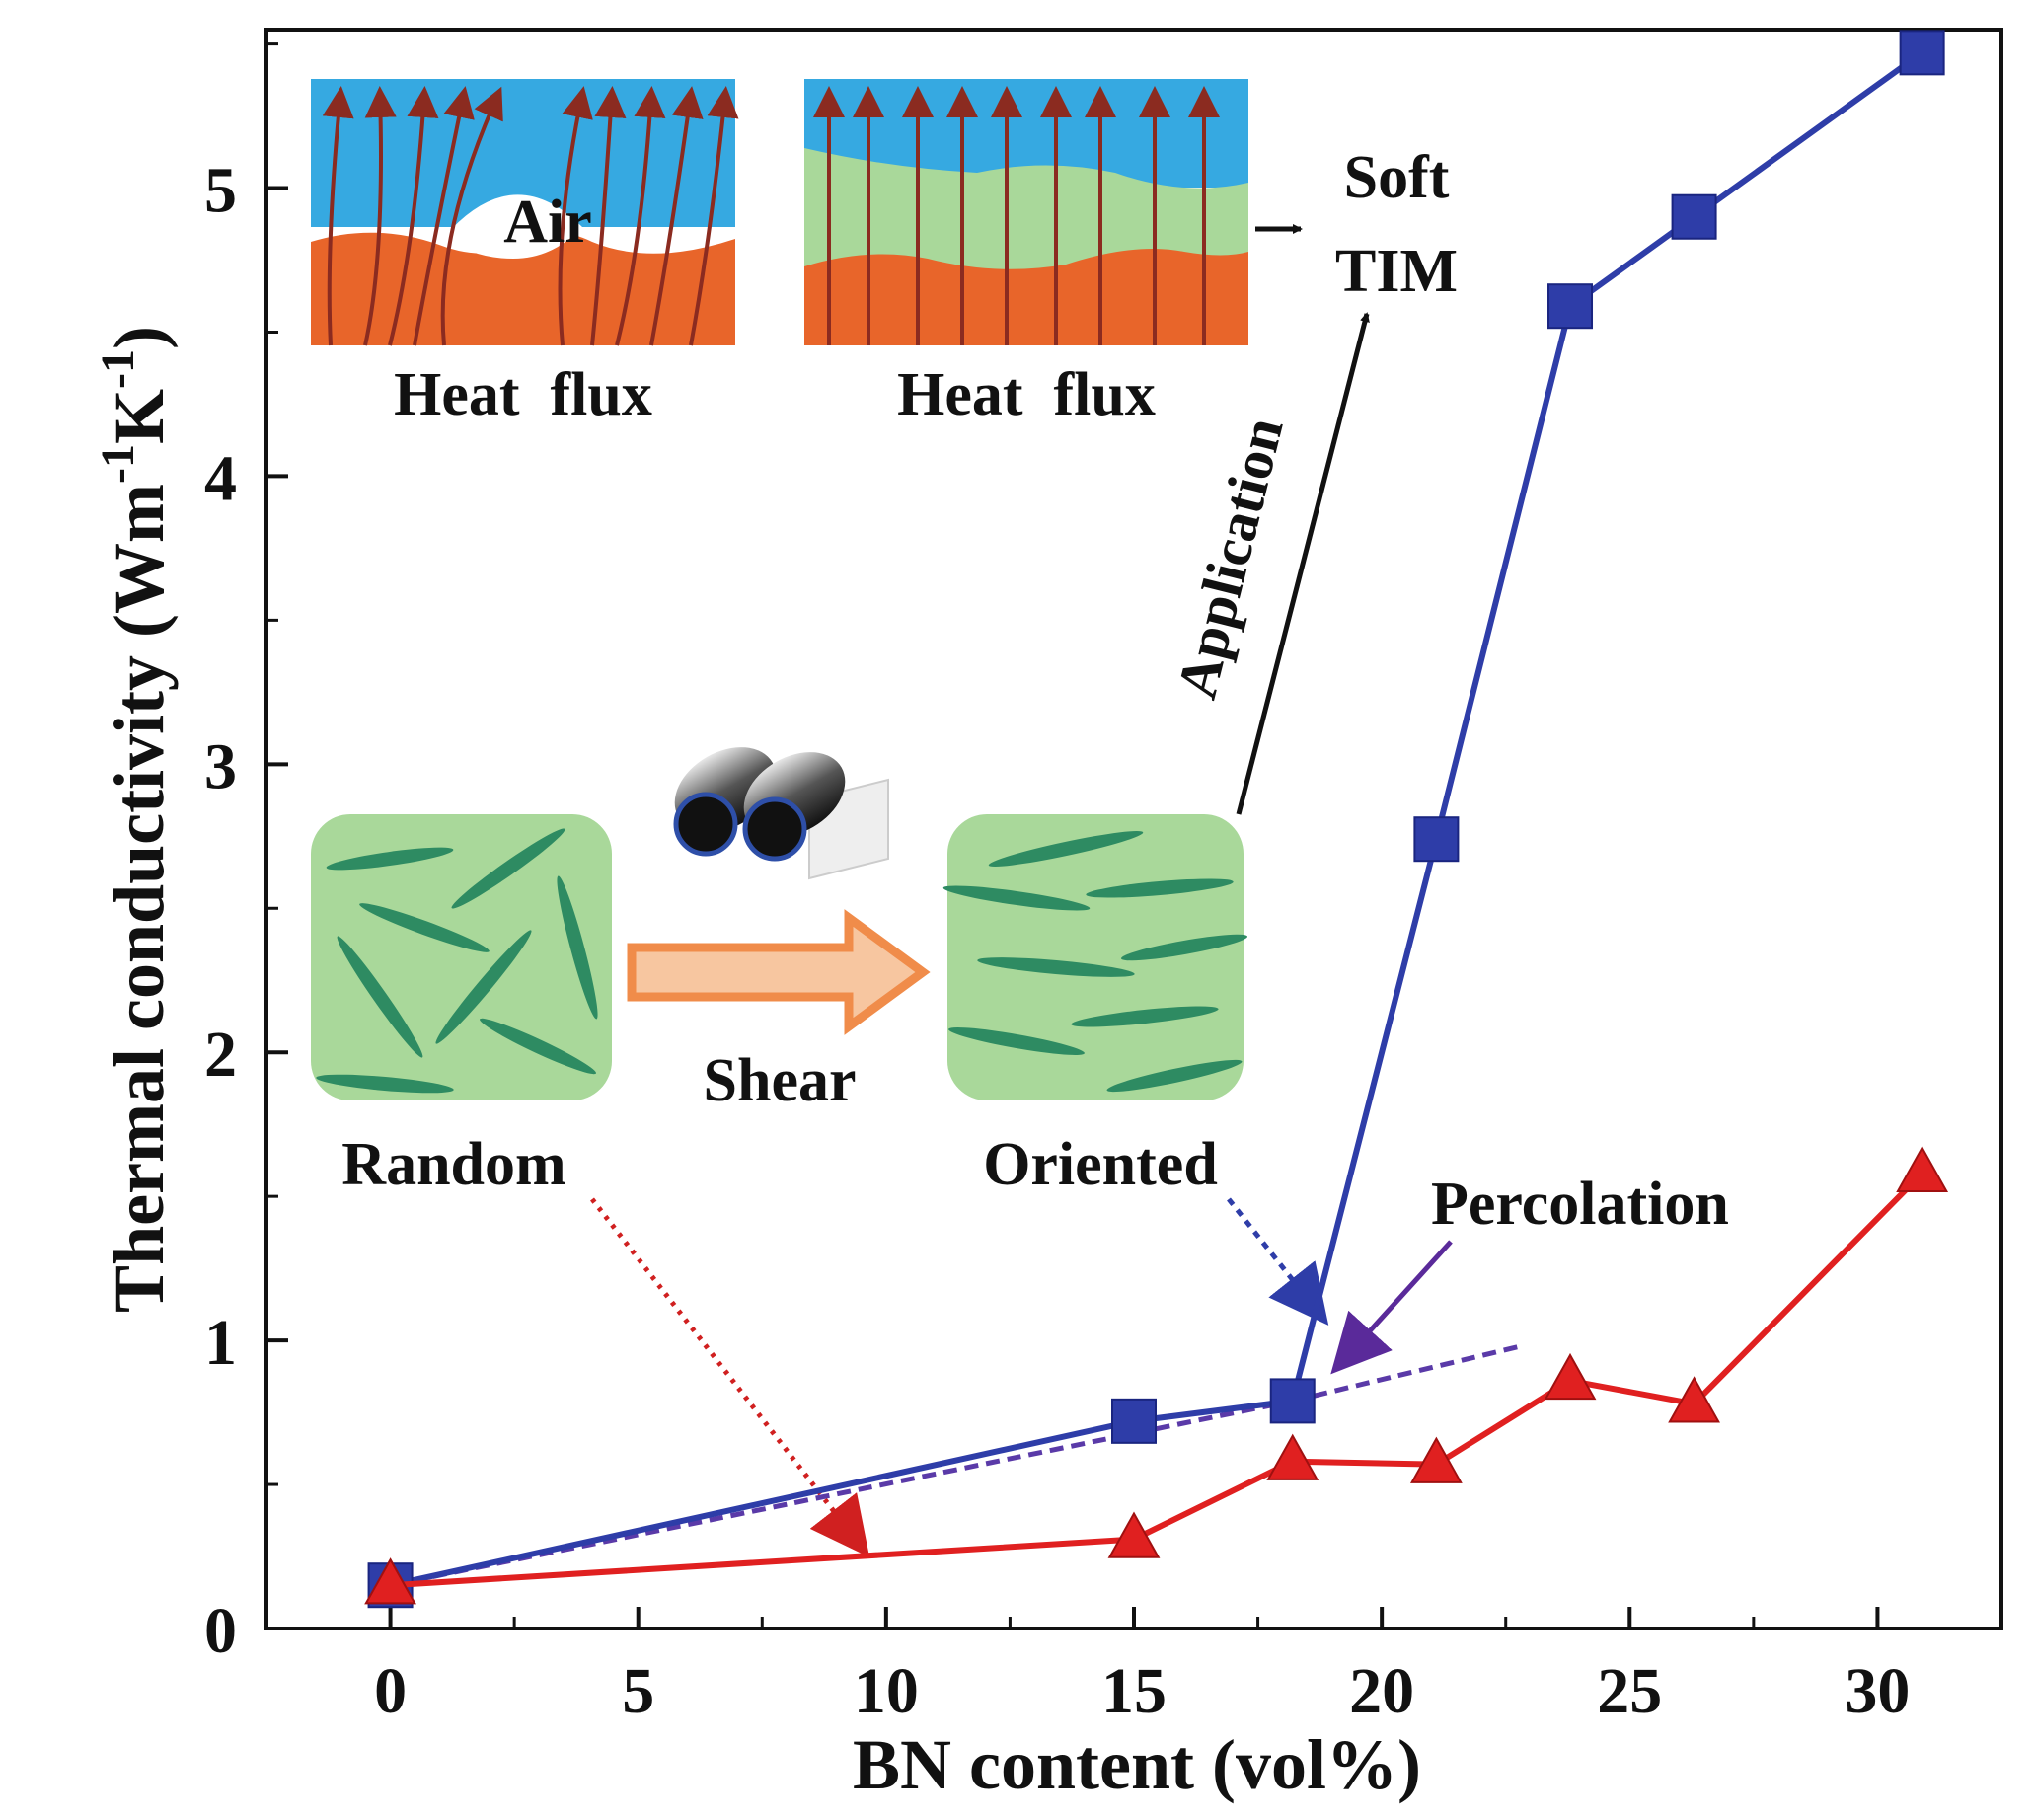  What do you see at coordinates (246, 854) in the screenshot?
I see `y-axis-ticks: 0 1 2 3 4 5` at bounding box center [246, 854].